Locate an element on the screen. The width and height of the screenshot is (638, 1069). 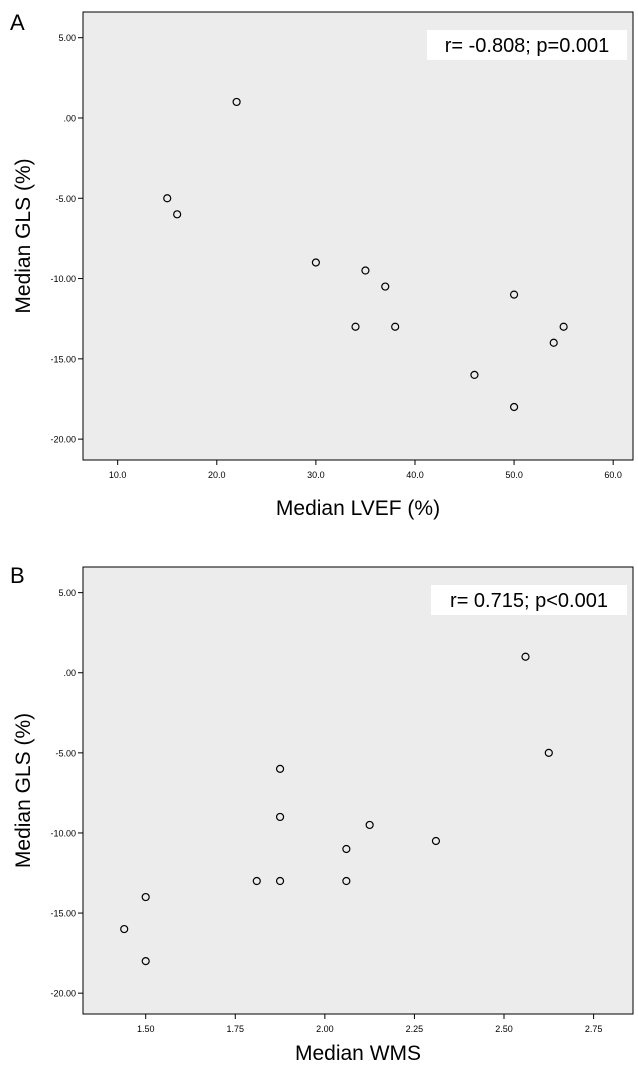
x-tick-label: 50.0 is located at coordinates (514, 475).